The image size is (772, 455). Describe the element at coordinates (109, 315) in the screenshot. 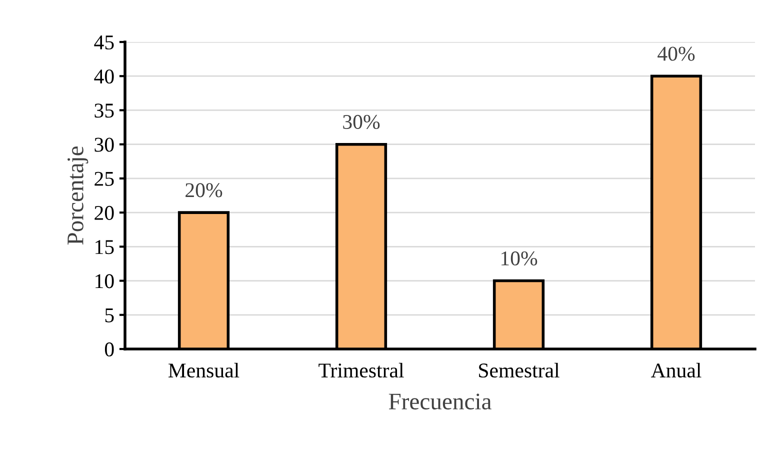

I see `y-tick-label: 5` at that location.